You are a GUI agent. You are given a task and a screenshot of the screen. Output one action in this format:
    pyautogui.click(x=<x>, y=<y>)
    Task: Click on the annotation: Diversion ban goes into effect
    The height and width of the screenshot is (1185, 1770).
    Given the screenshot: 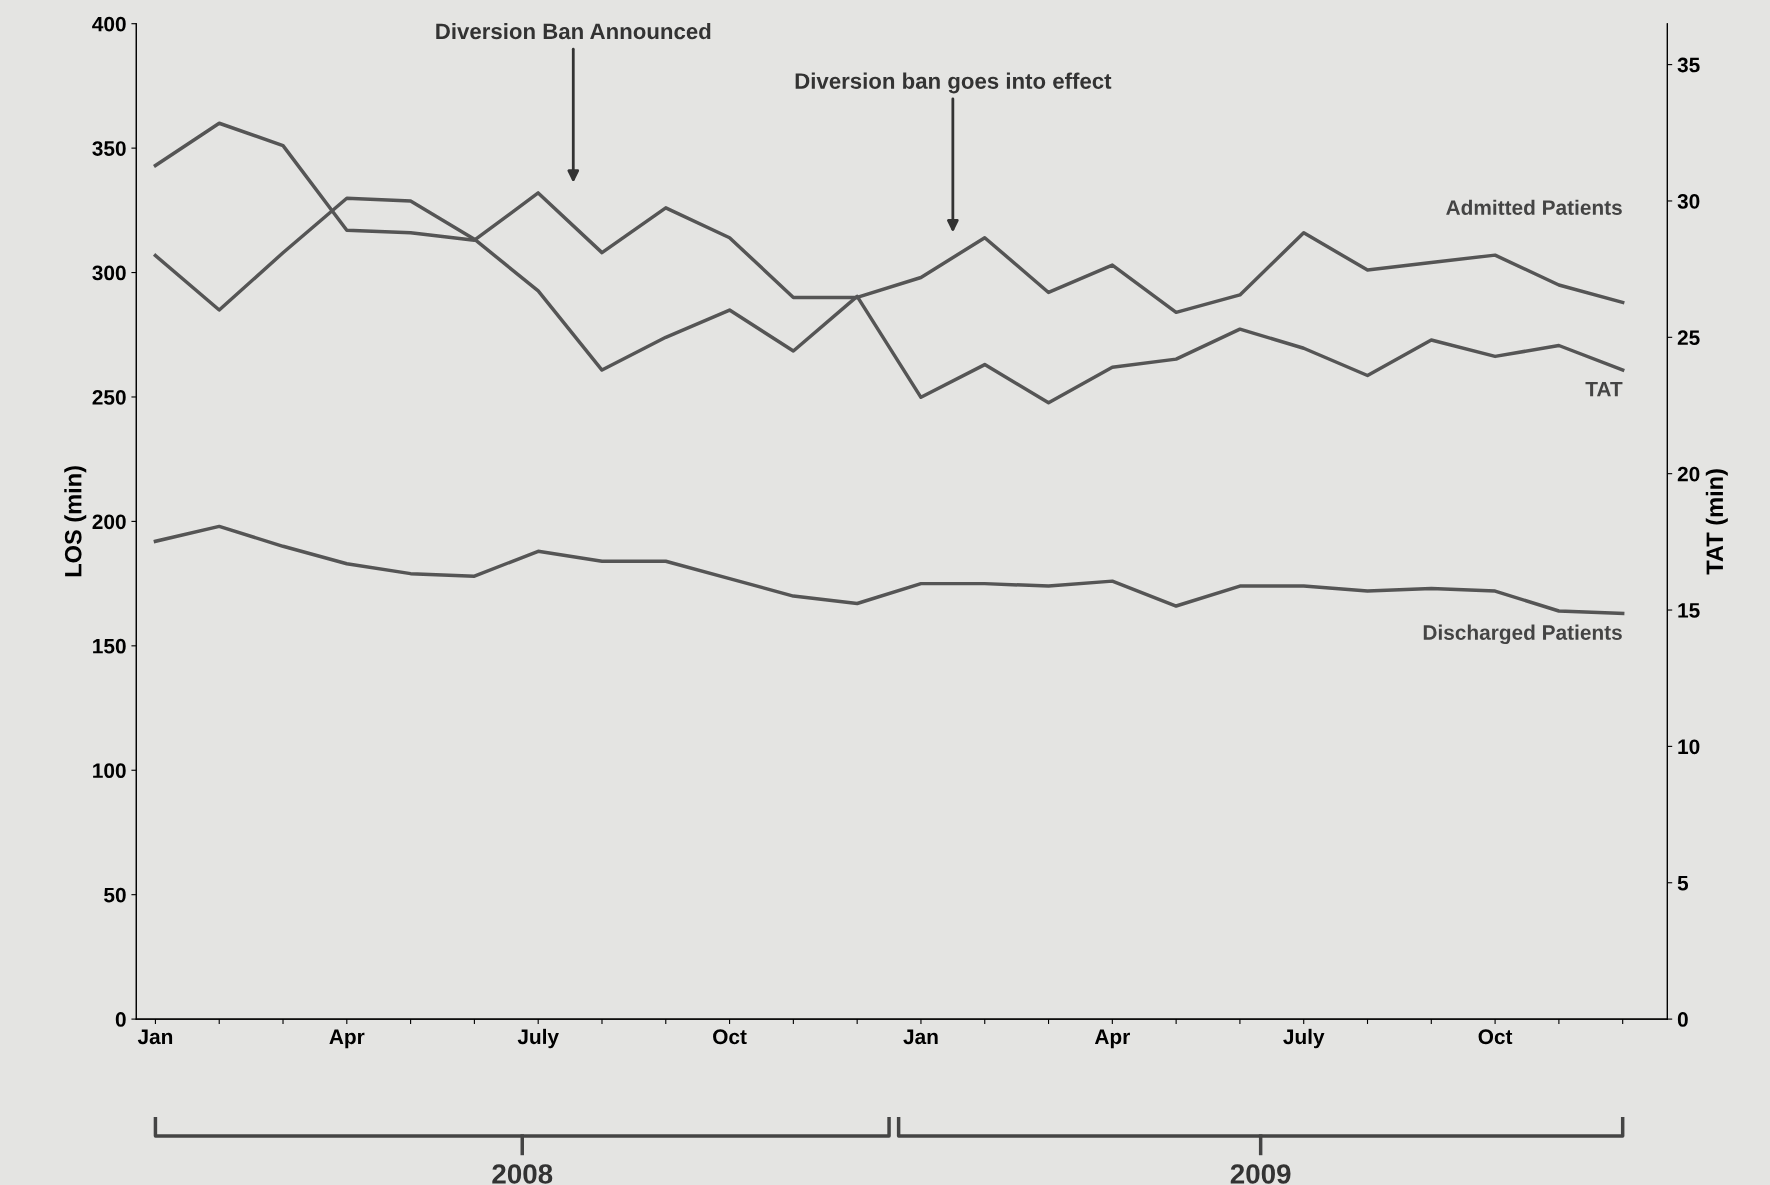 What is the action you would take?
    pyautogui.click(x=953, y=83)
    